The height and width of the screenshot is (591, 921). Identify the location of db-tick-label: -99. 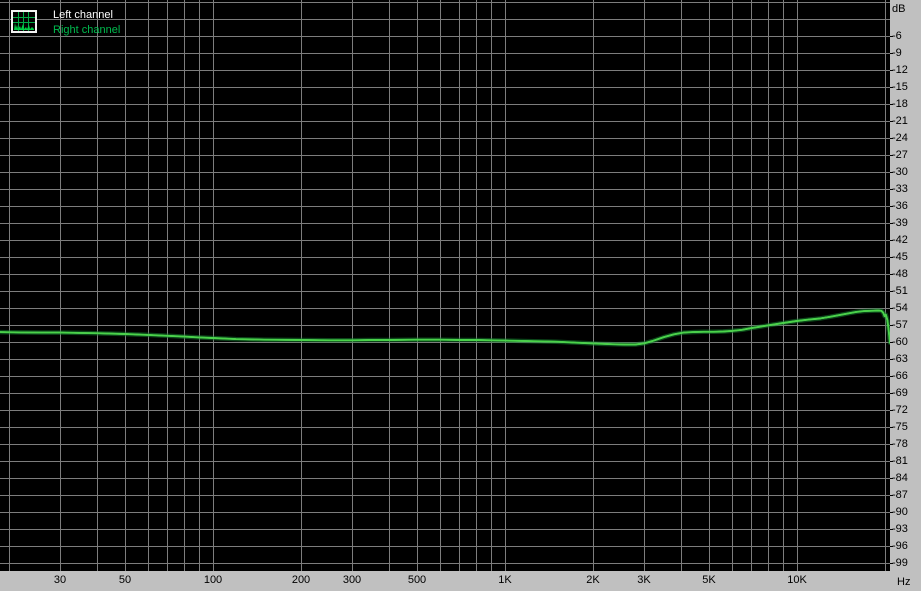
(900, 562).